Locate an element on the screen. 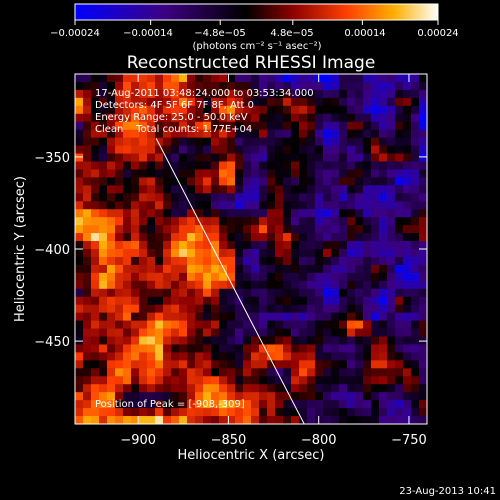  y-axis-label: Heliocentric Y (arcsec) is located at coordinates (20, 249).